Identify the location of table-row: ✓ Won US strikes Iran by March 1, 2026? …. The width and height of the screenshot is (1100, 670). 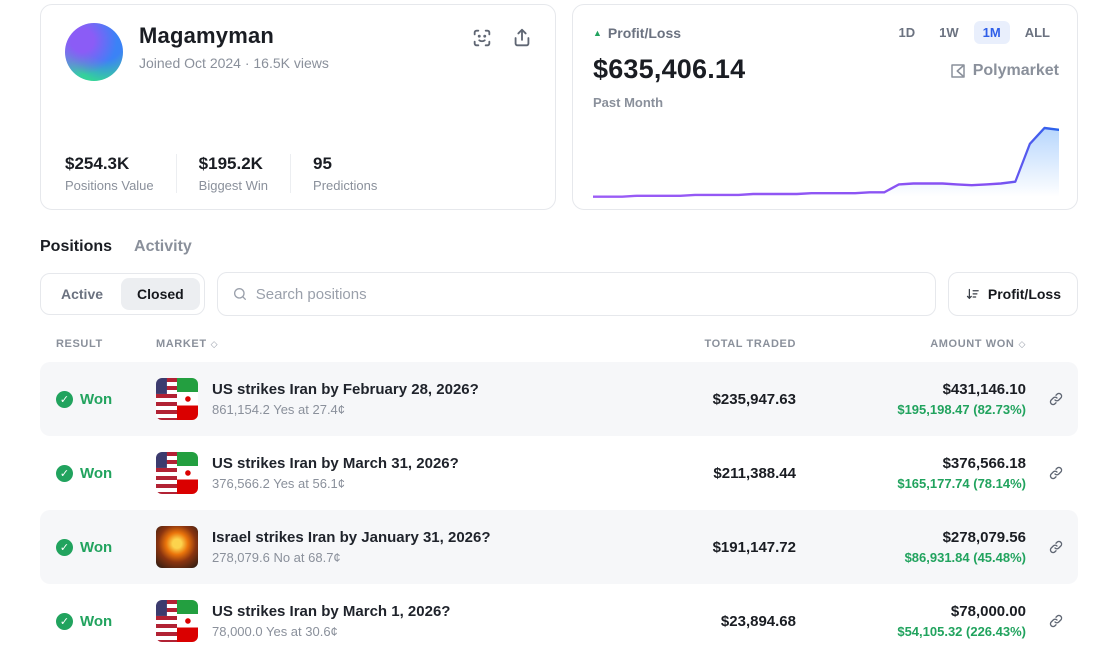
(559, 621).